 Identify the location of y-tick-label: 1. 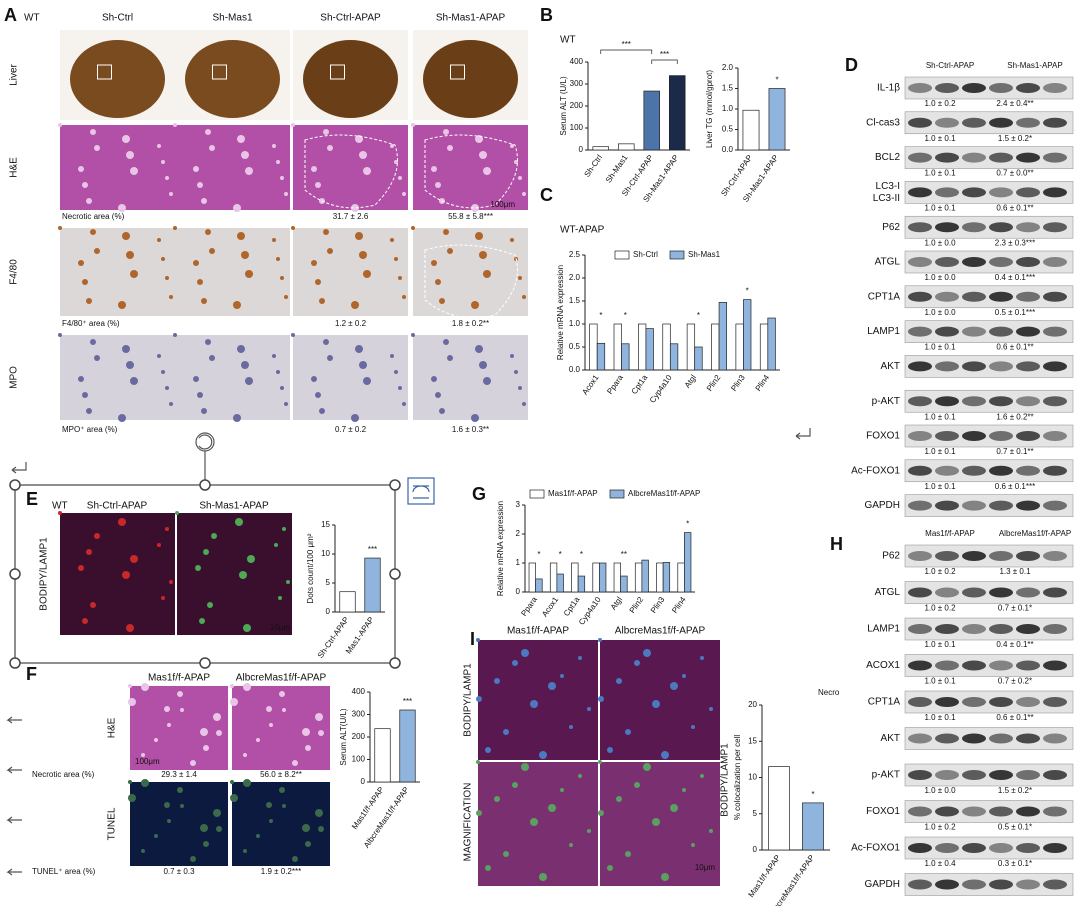
(518, 562).